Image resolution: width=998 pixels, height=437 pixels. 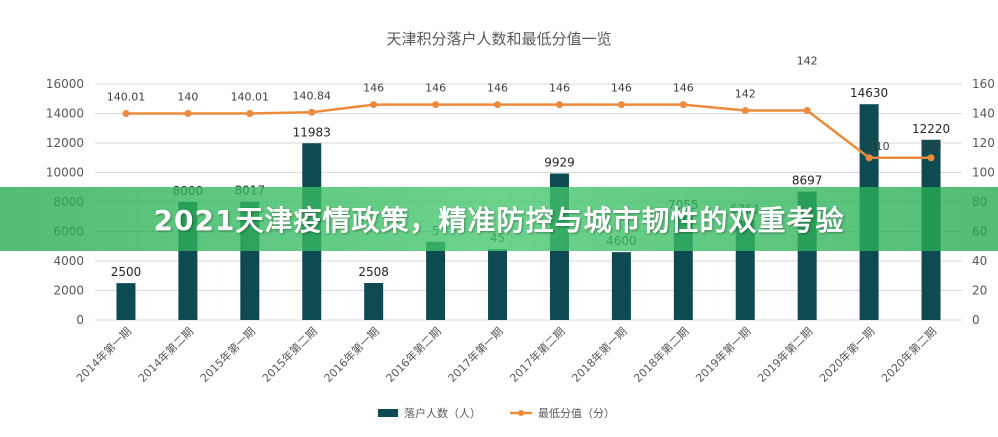 I want to click on x-axis-tick-label: 2017年第一期, so click(x=475, y=354).